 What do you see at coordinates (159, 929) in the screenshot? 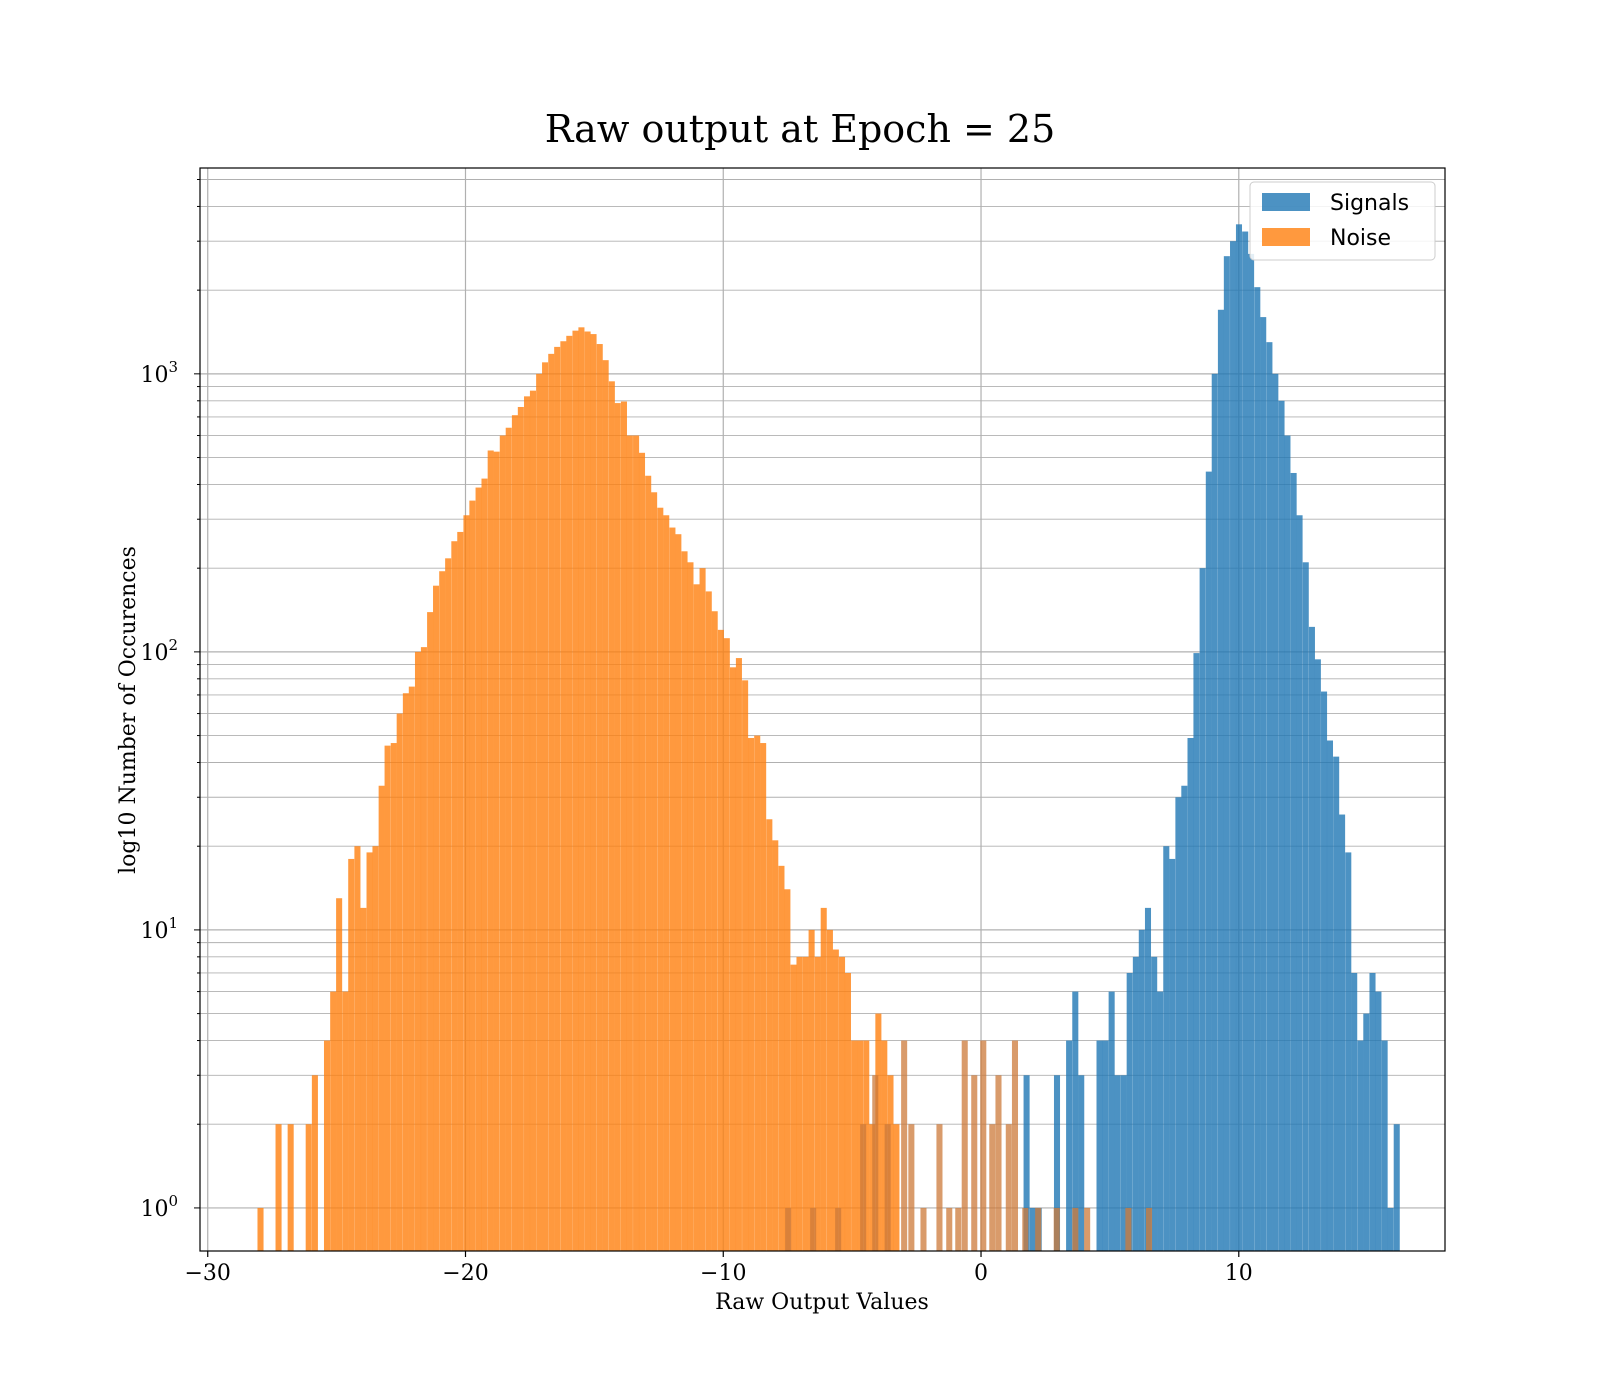
I see `y-tick-label-1: 10¹` at bounding box center [159, 929].